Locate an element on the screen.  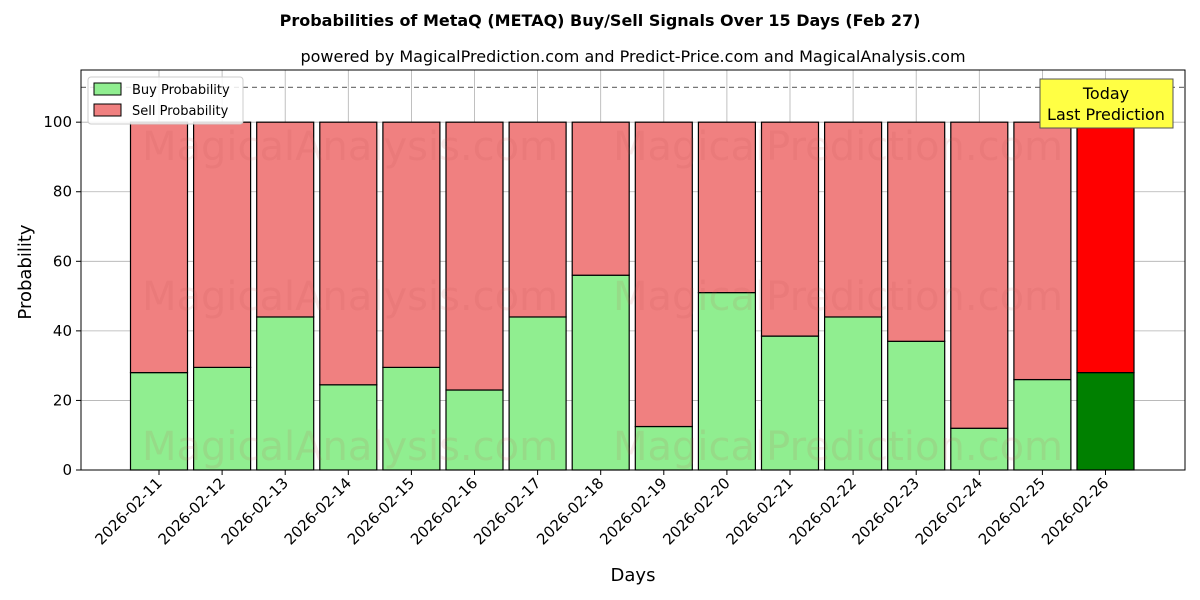
y-tick-label: 20 is located at coordinates (62, 400).